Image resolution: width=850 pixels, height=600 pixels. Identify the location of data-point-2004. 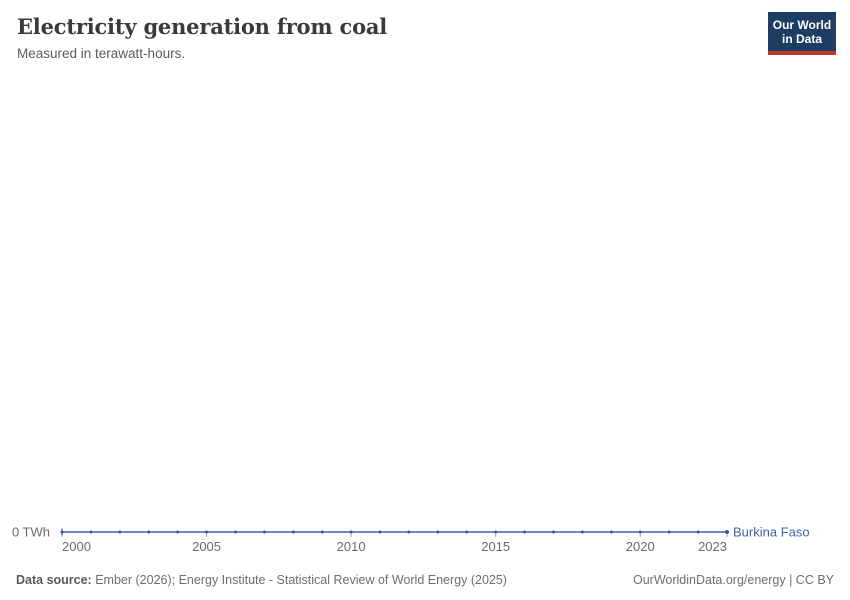
(178, 532).